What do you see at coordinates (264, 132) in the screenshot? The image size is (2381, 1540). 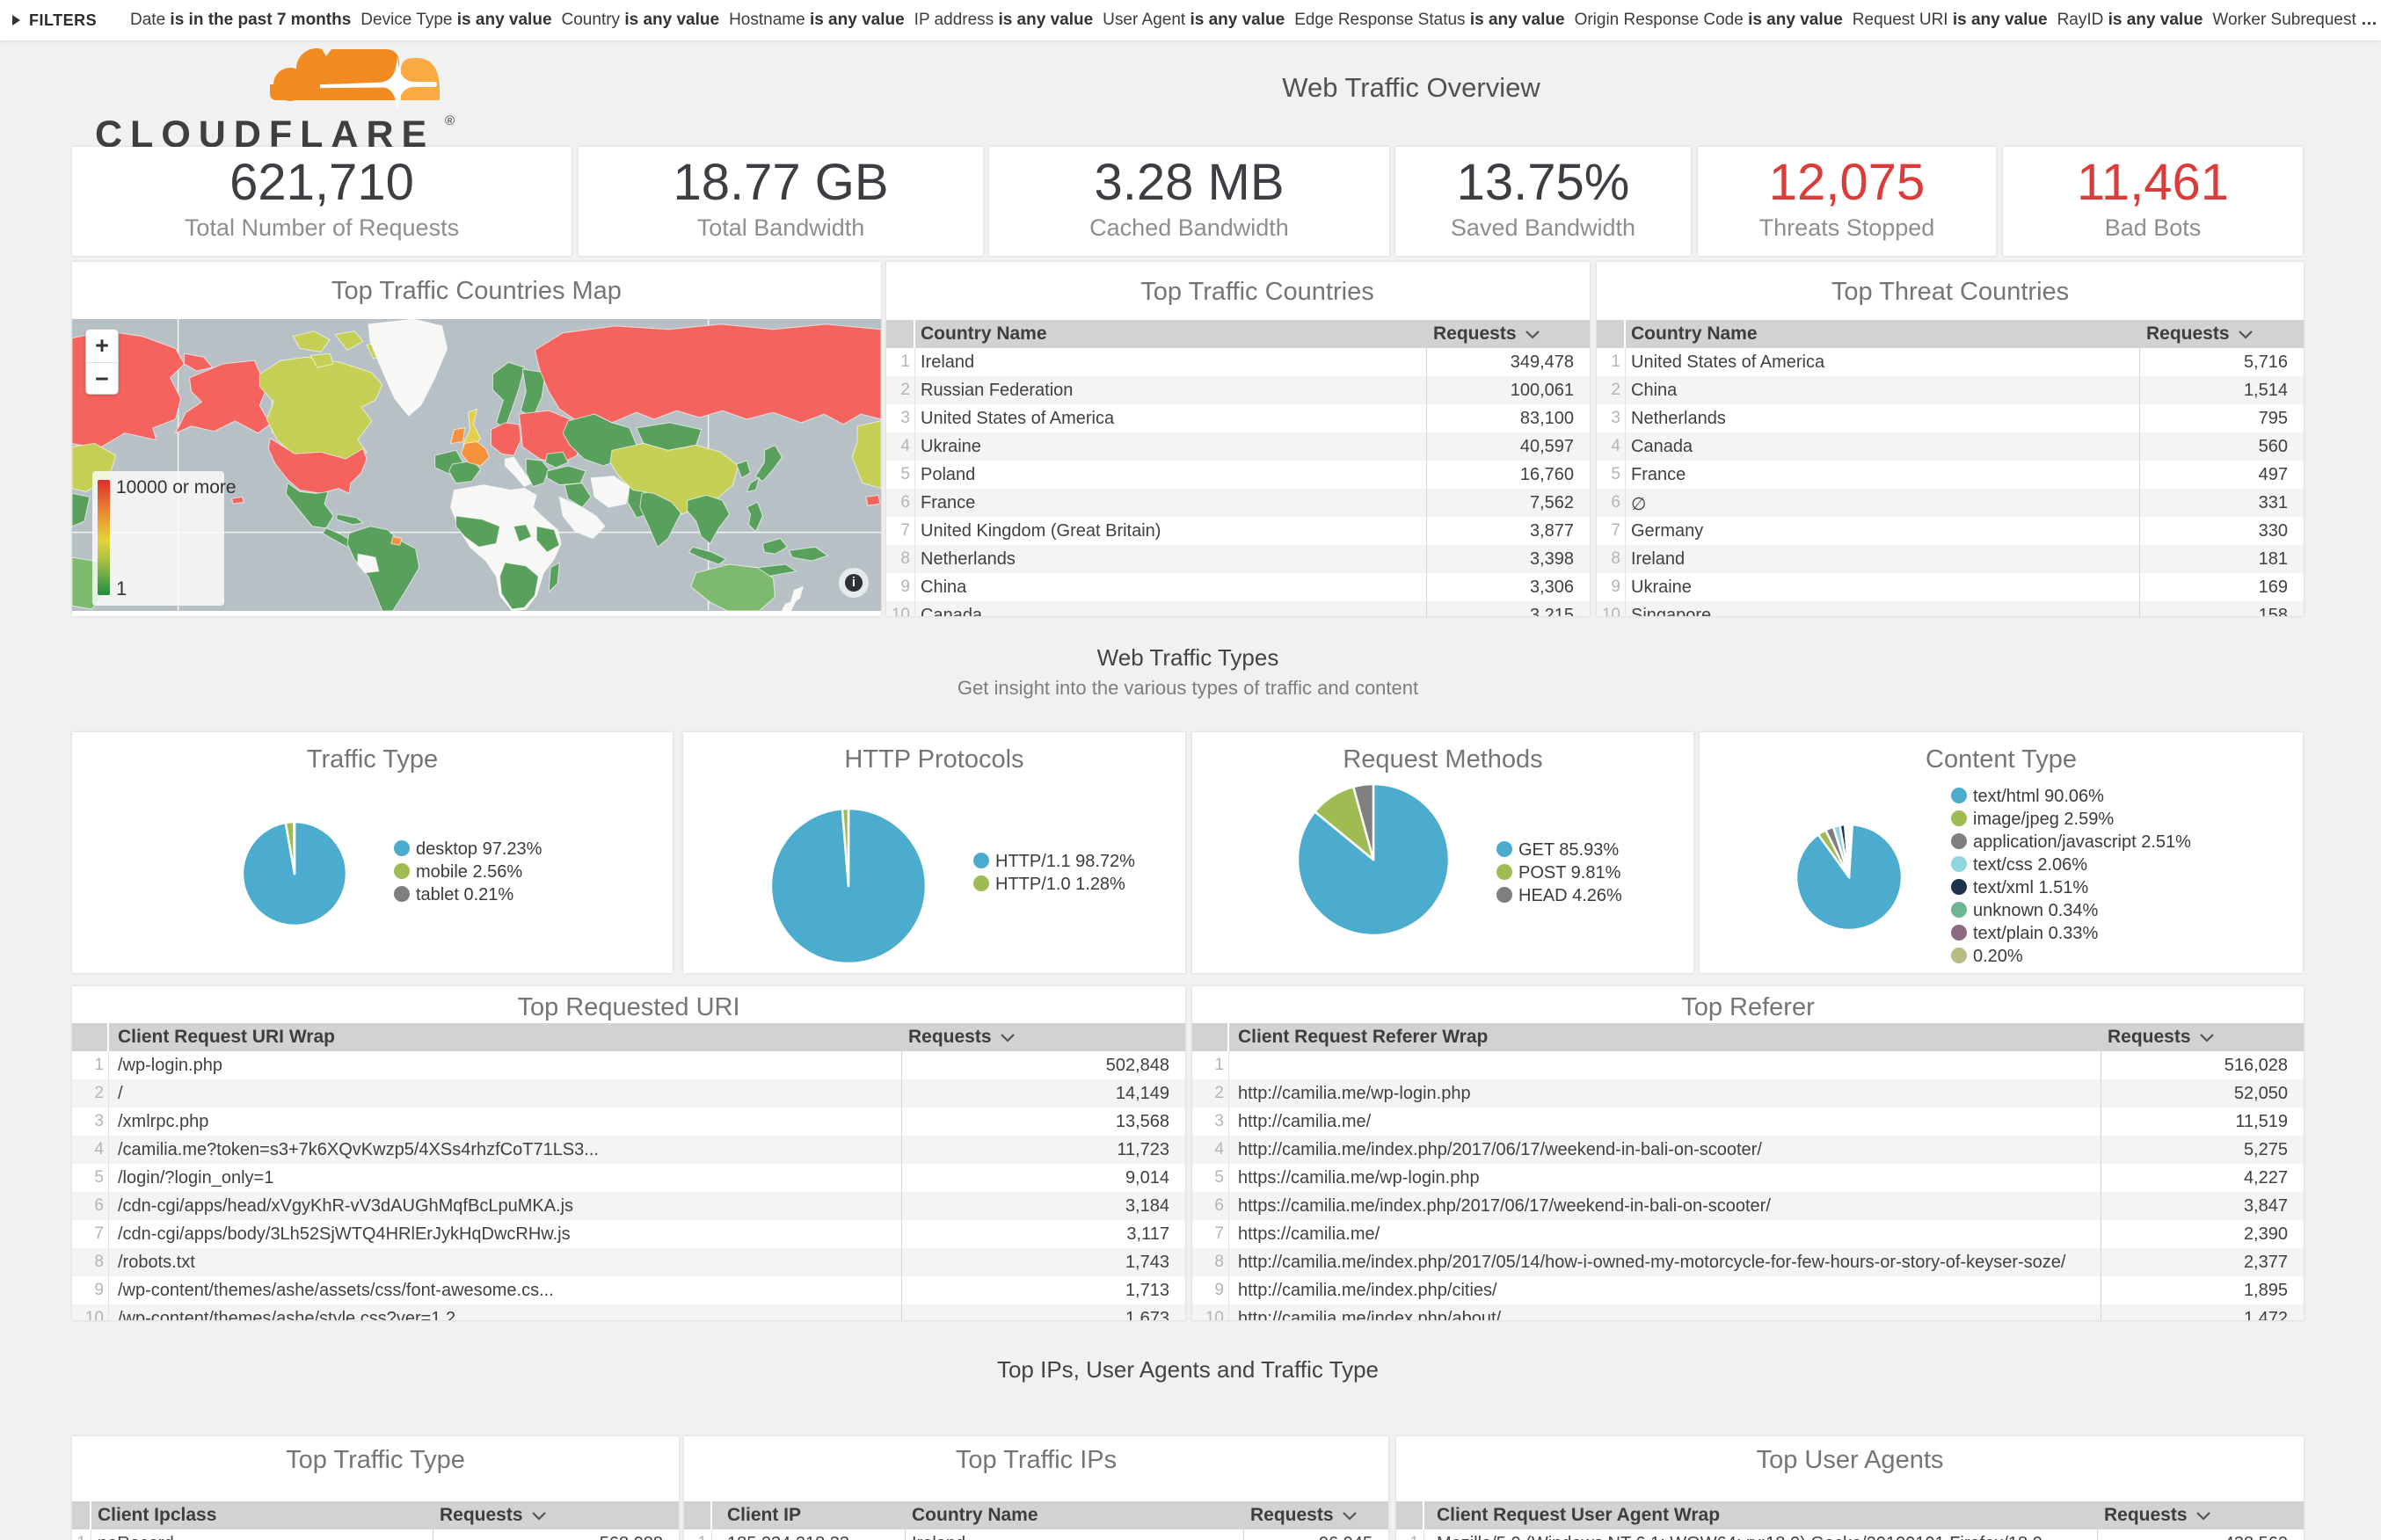 I see `svg-text: CLOUDFLARE` at bounding box center [264, 132].